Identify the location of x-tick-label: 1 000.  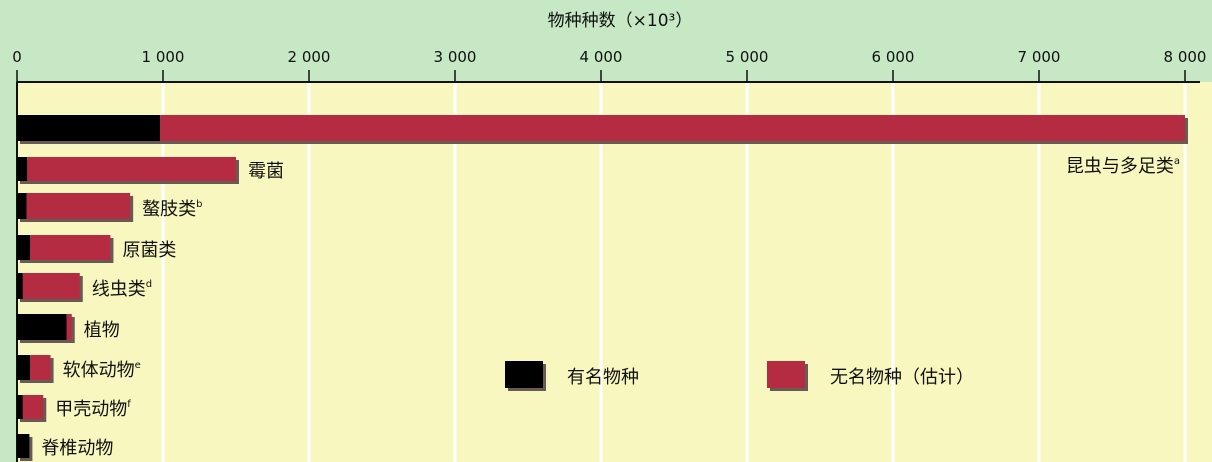
(163, 57).